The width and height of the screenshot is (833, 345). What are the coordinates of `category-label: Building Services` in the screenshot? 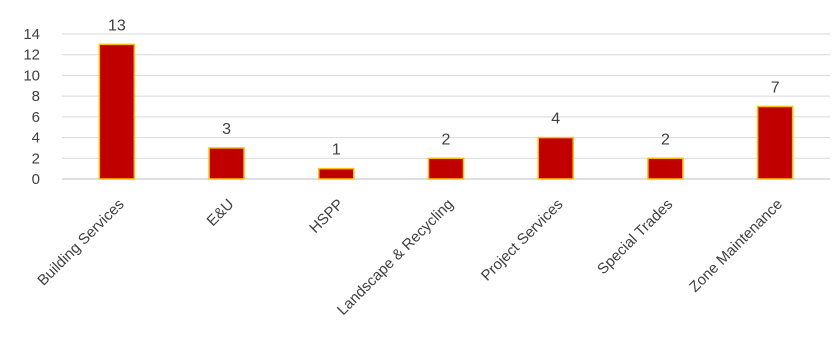 It's located at (80, 242).